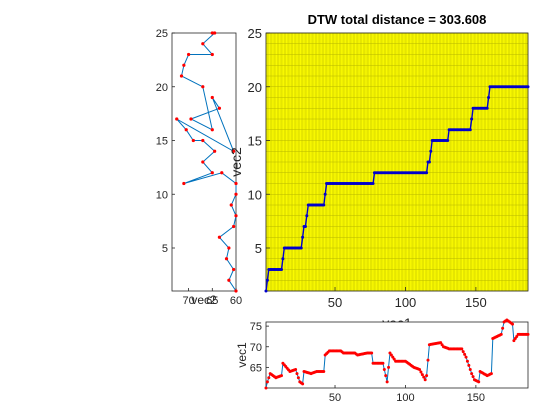 This screenshot has height=420, width=560. What do you see at coordinates (256, 368) in the screenshot?
I see `y-tick-label: 65` at bounding box center [256, 368].